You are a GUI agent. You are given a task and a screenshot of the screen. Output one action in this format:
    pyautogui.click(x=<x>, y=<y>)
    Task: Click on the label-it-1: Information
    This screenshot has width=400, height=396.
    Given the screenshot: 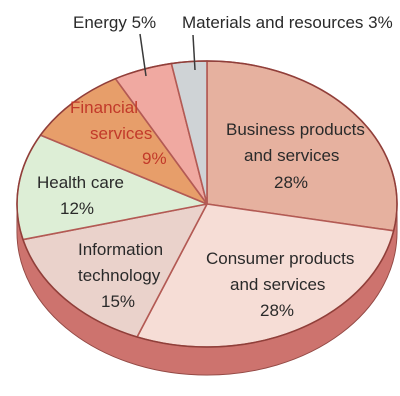 What is the action you would take?
    pyautogui.click(x=120, y=249)
    